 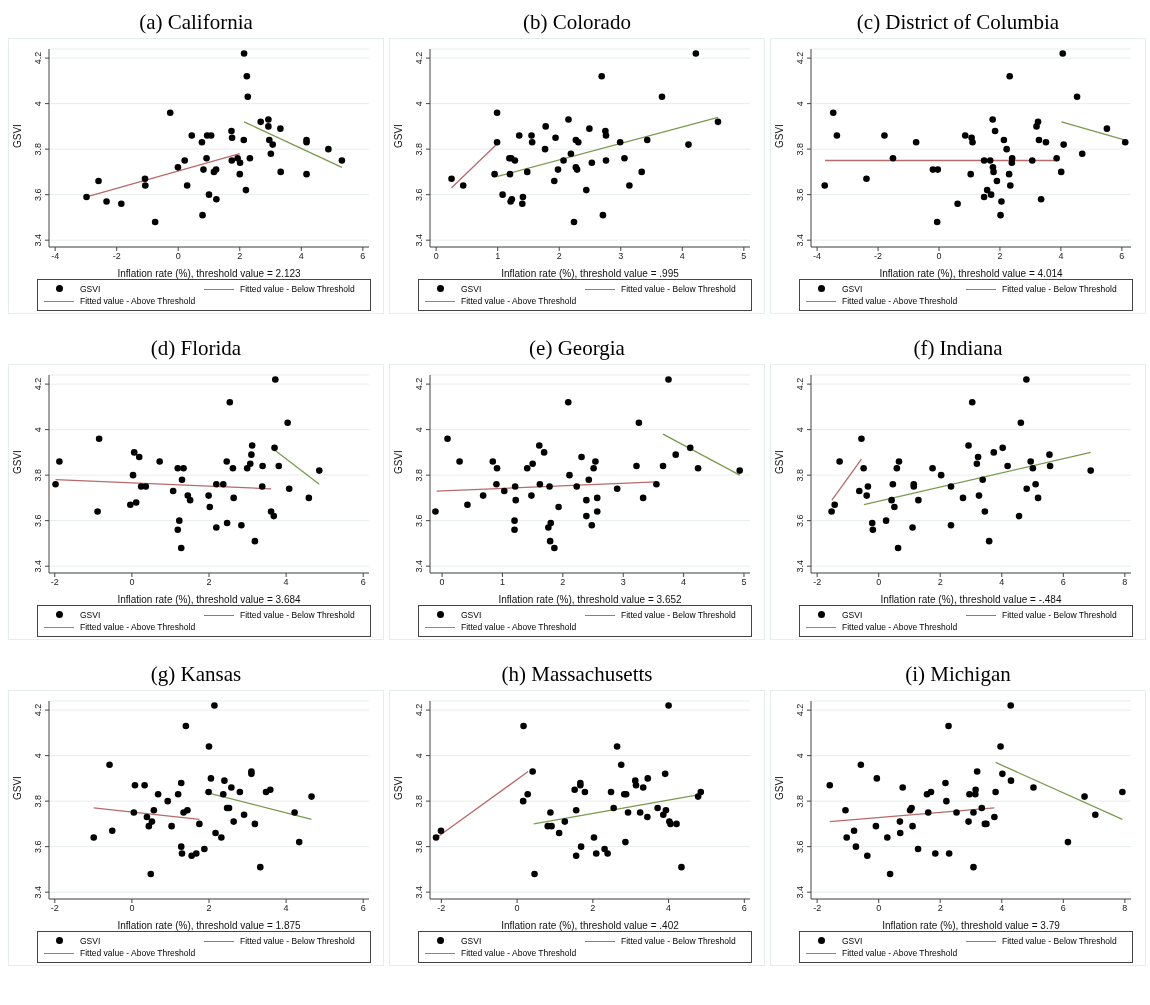 I want to click on x-axis-title: Inflation rate (%), threshold value = -.484, so click(x=971, y=599).